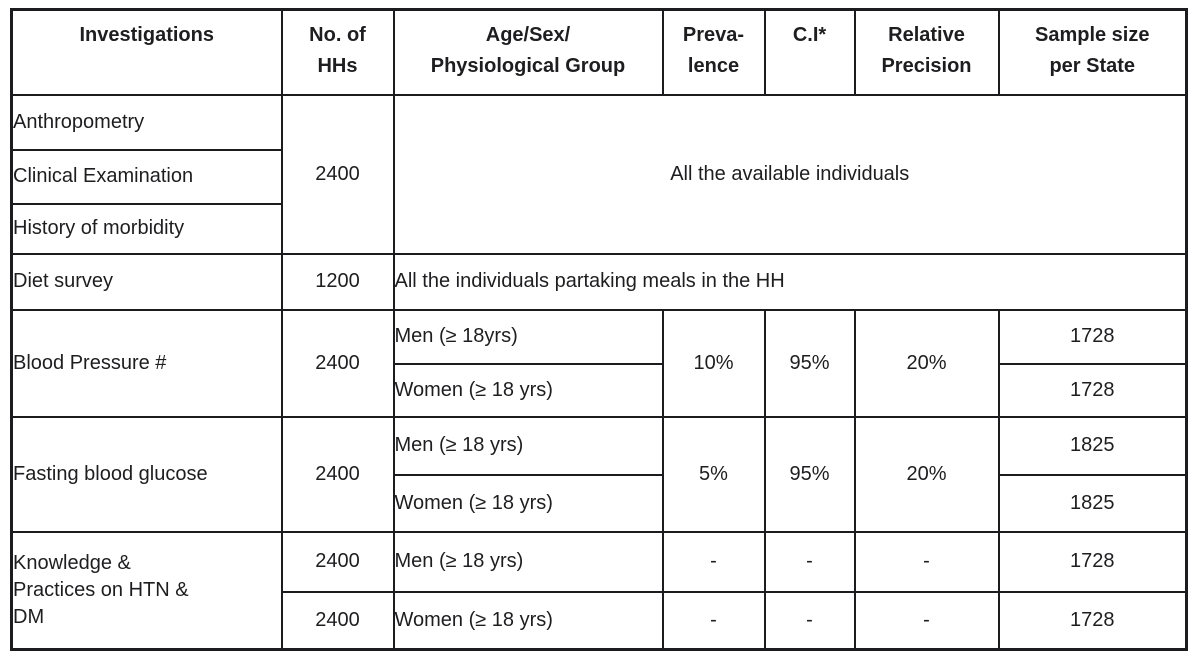 The width and height of the screenshot is (1193, 665). I want to click on cell-hhs-blood-pressure: 2400, so click(337, 363).